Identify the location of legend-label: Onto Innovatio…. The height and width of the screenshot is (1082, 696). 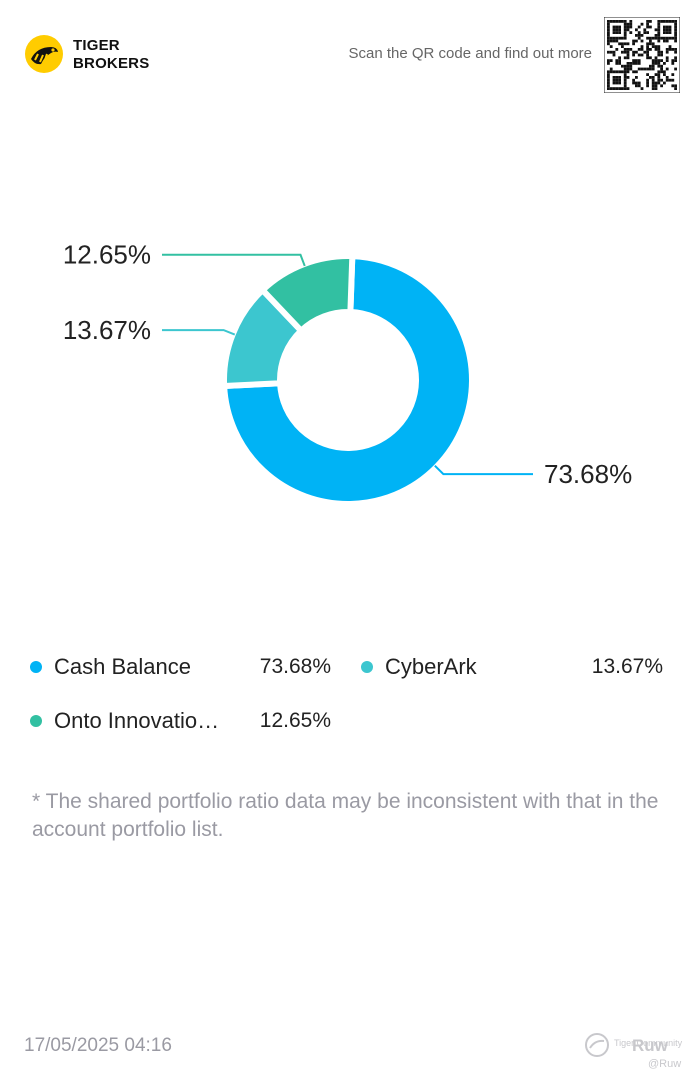
(137, 720).